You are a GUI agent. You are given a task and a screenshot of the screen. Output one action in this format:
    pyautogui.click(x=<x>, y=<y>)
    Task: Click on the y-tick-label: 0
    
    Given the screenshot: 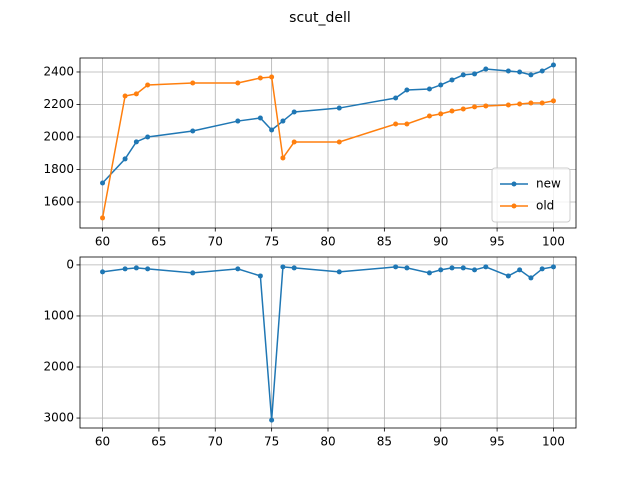 What is the action you would take?
    pyautogui.click(x=70, y=264)
    